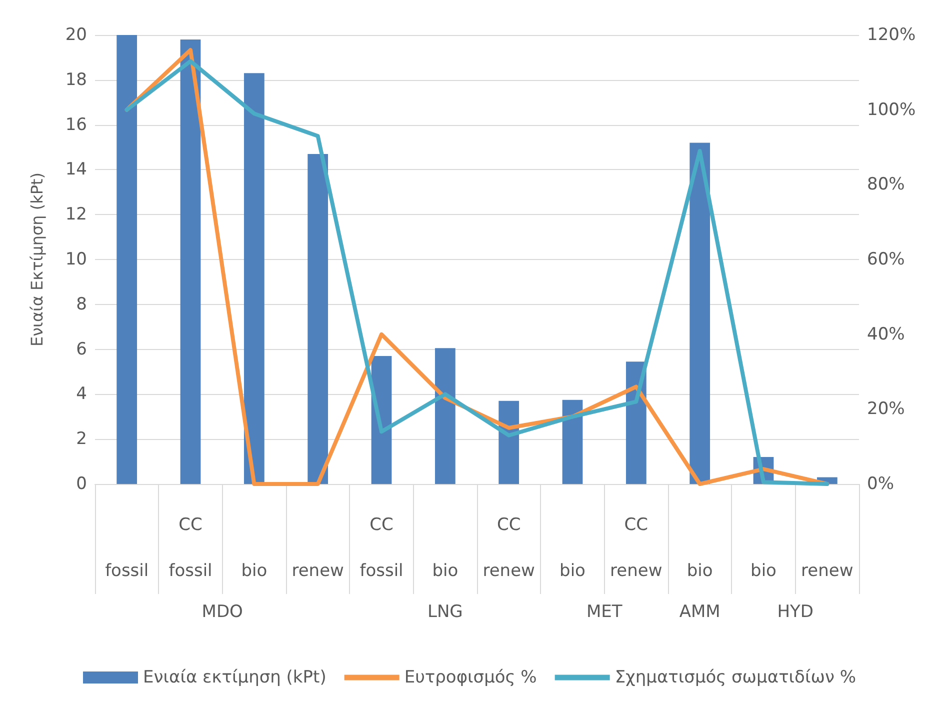 The image size is (939, 709). What do you see at coordinates (81, 394) in the screenshot?
I see `y-tick-label: 4` at bounding box center [81, 394].